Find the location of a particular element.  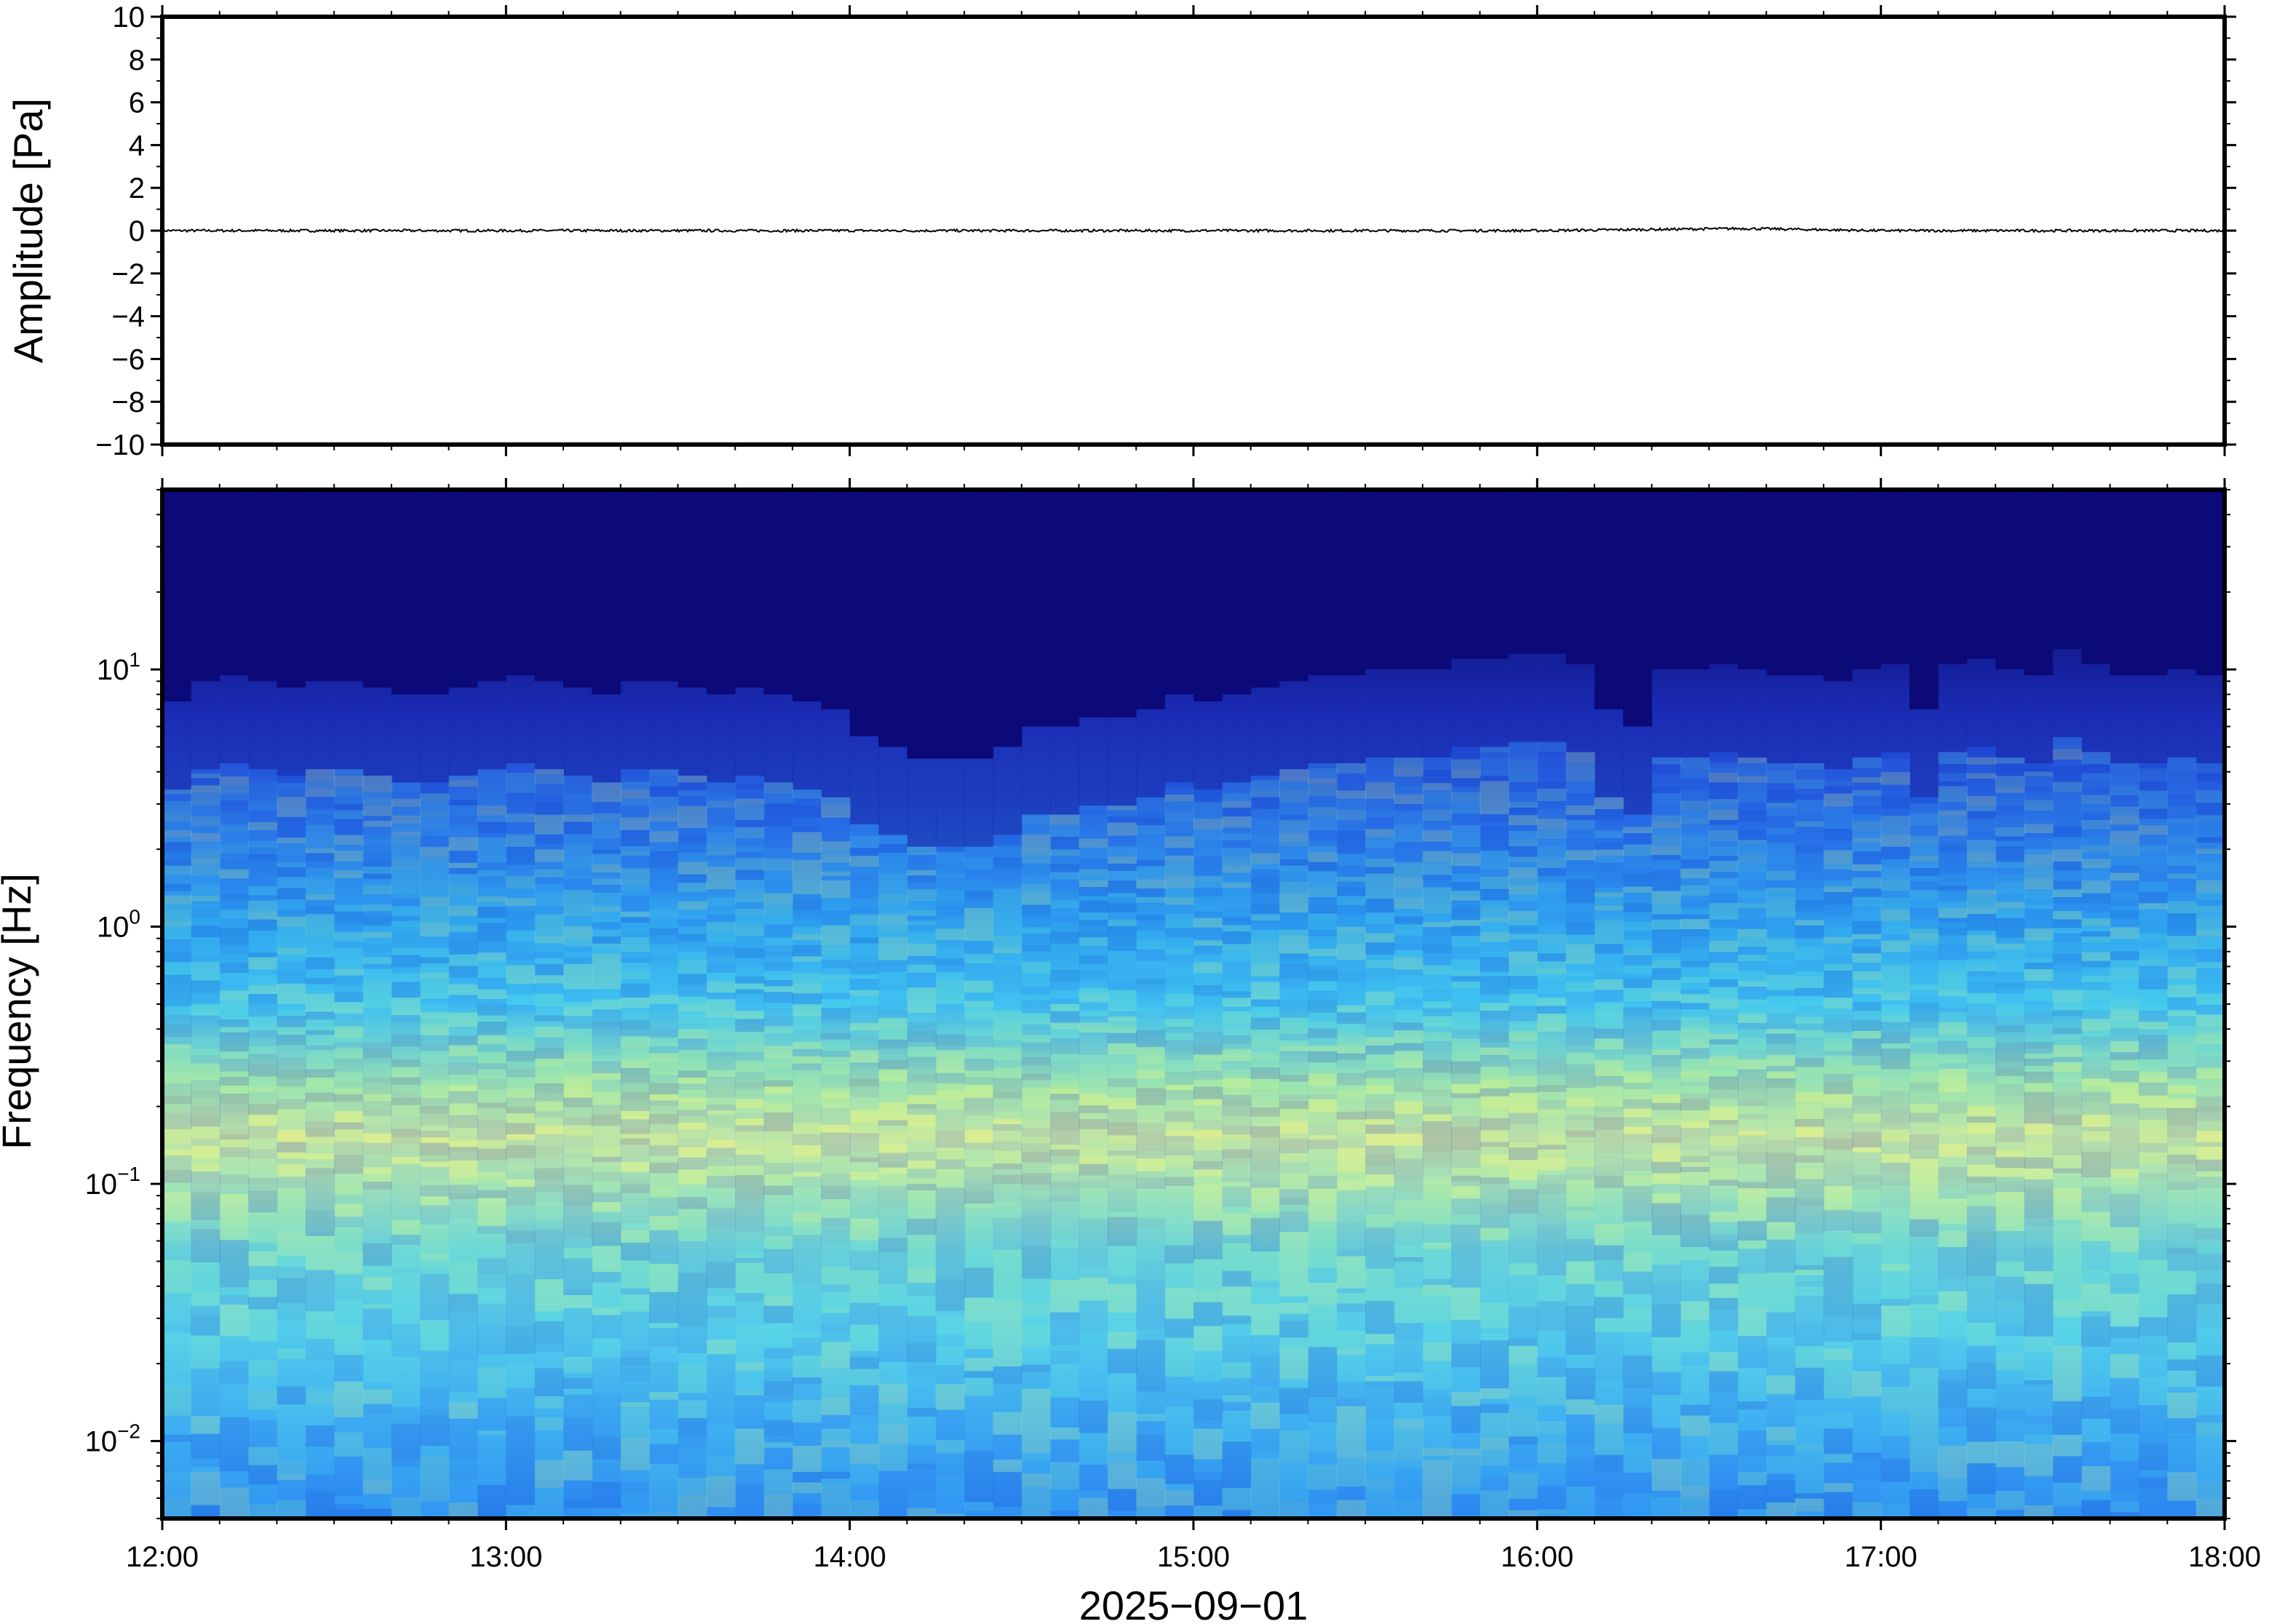

spectrogram-column-transition is located at coordinates (635, 725).